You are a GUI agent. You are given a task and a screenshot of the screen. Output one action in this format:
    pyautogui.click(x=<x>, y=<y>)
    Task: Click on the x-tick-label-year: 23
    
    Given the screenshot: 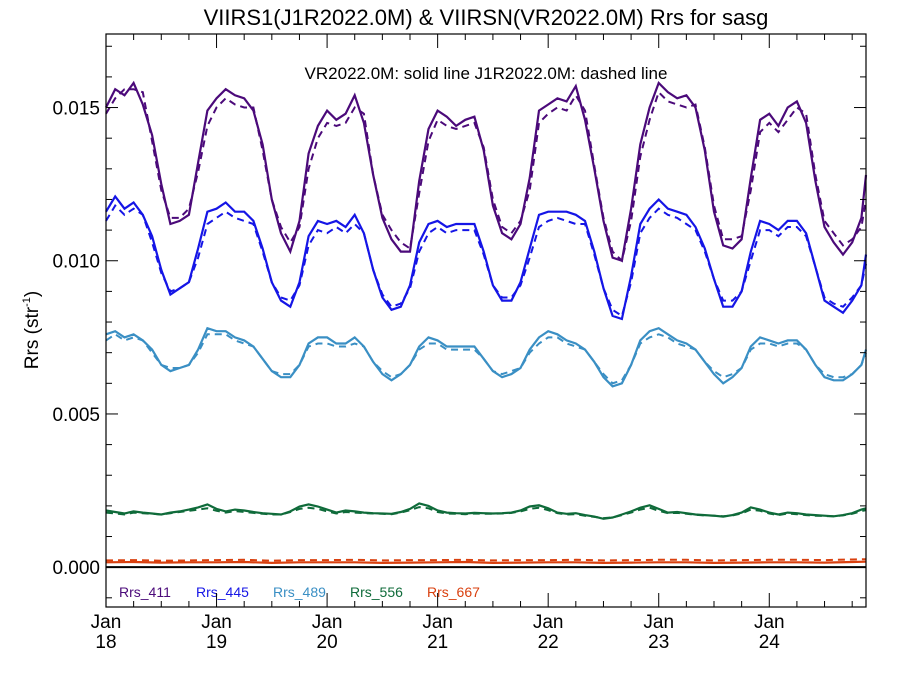 What is the action you would take?
    pyautogui.click(x=658, y=642)
    